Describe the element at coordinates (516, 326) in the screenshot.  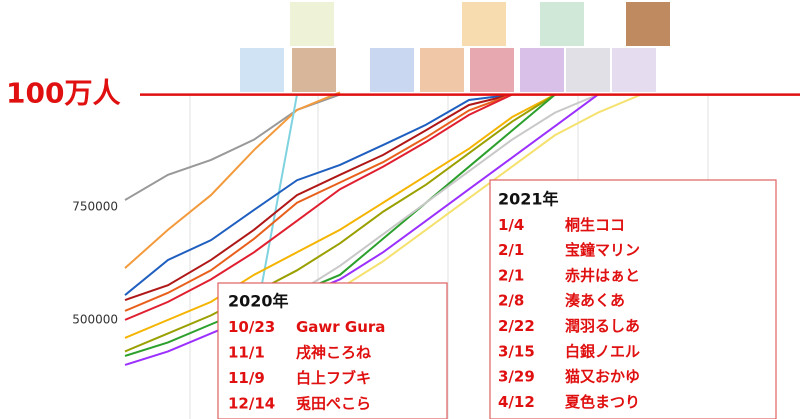
I see `row-date: 2/22` at that location.